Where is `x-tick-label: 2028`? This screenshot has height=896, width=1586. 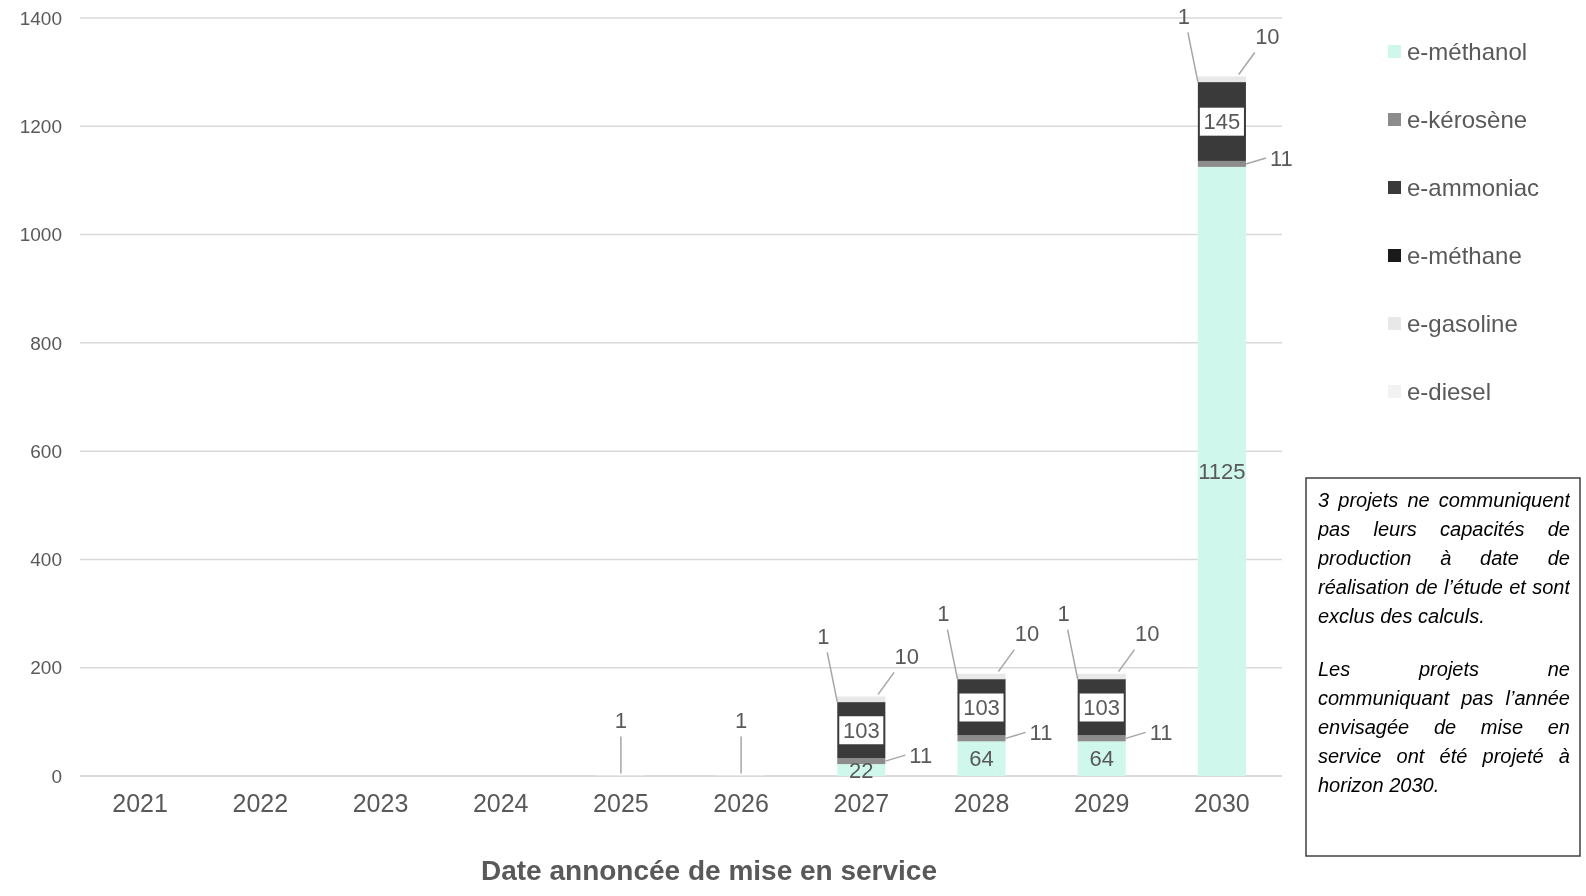 x-tick-label: 2028 is located at coordinates (981, 803).